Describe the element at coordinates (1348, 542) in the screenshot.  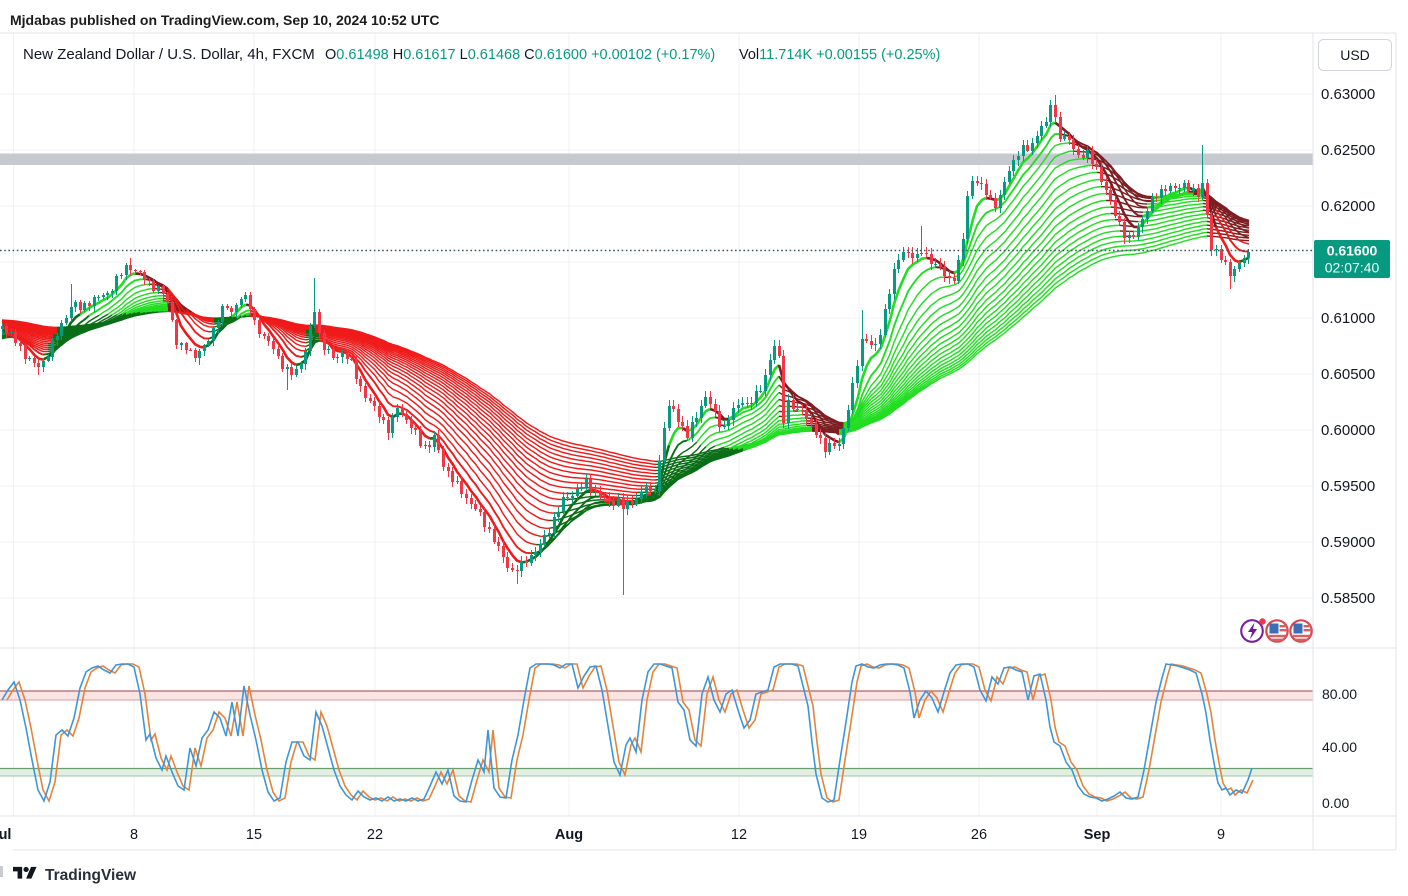
I see `svg-text: 0.59000` at that location.